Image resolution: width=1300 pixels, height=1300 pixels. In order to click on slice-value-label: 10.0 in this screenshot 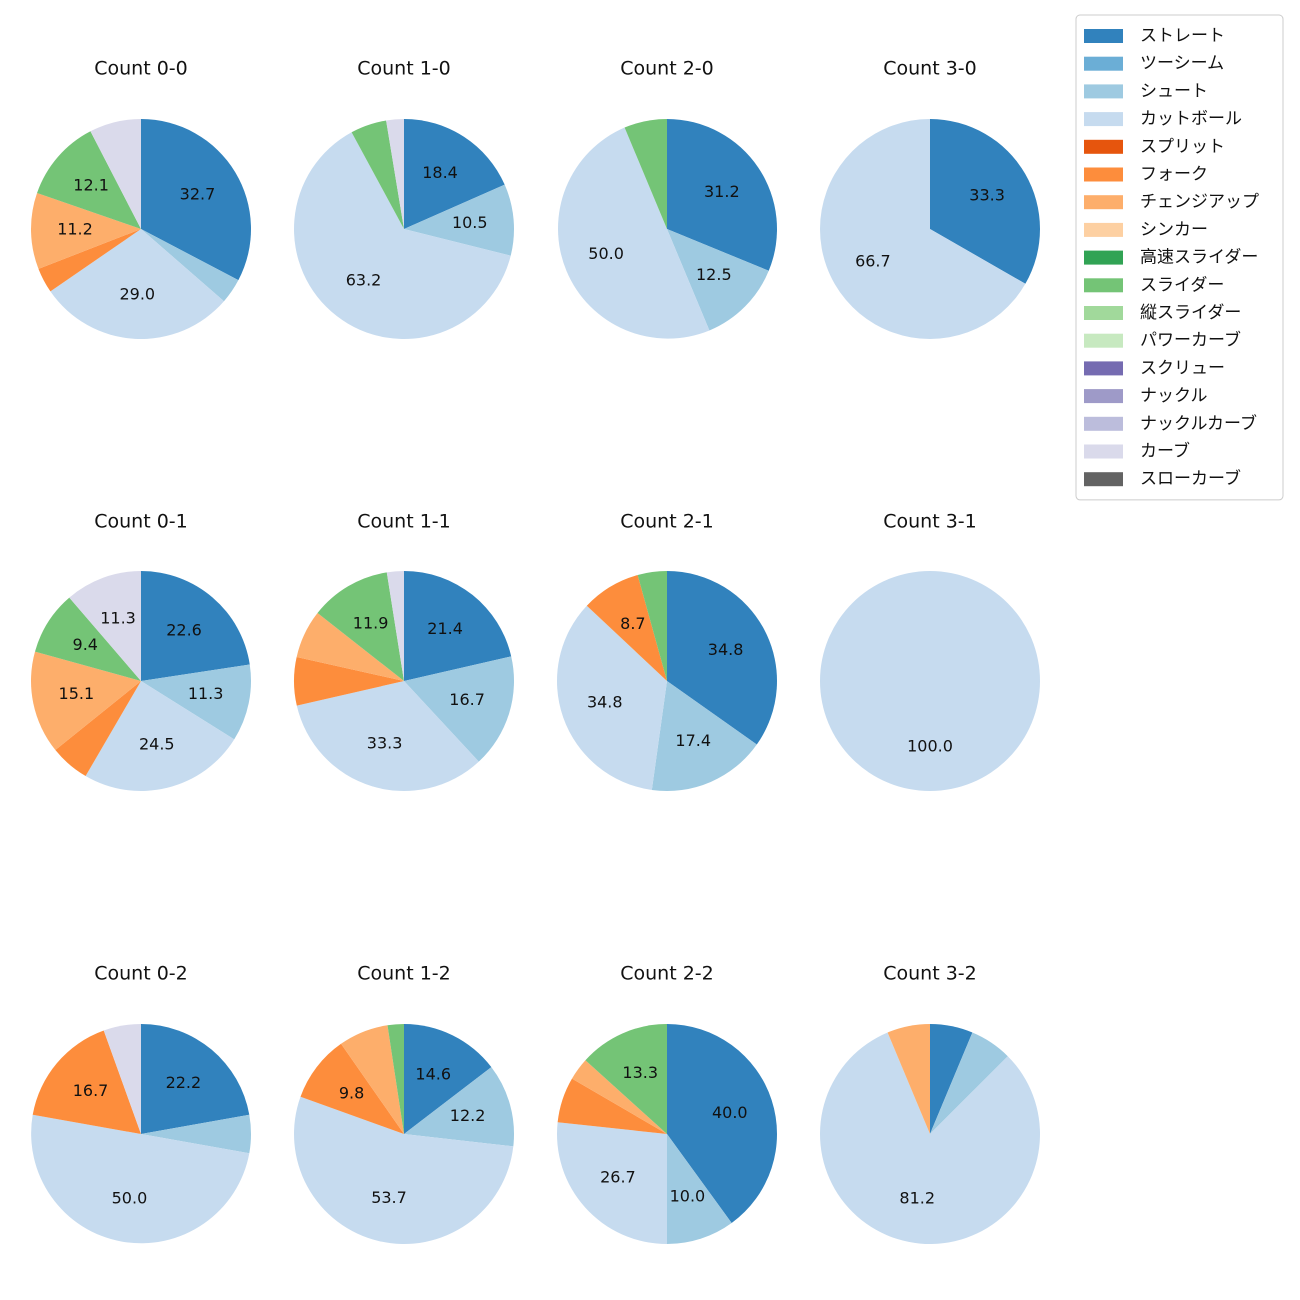, I will do `click(688, 1195)`.